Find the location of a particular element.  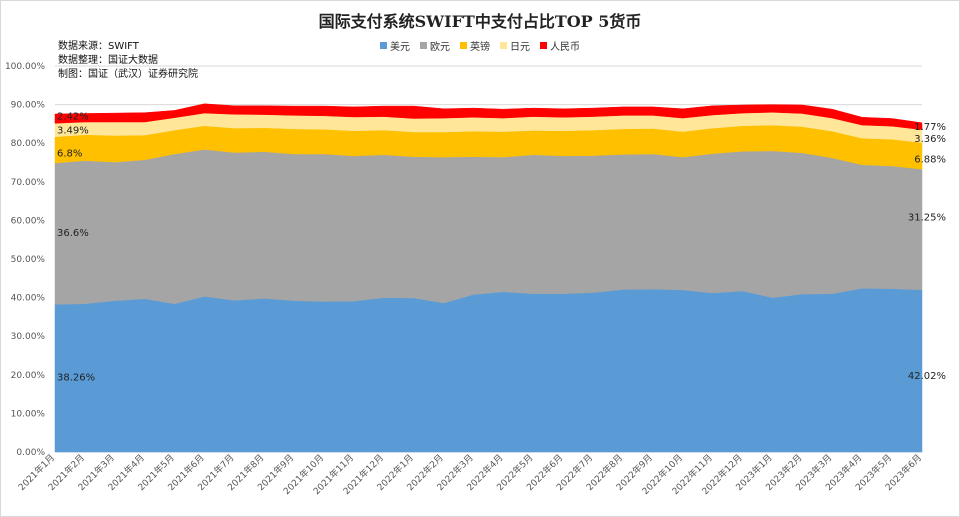

y-tick-label: 100.00% is located at coordinates (25, 67).